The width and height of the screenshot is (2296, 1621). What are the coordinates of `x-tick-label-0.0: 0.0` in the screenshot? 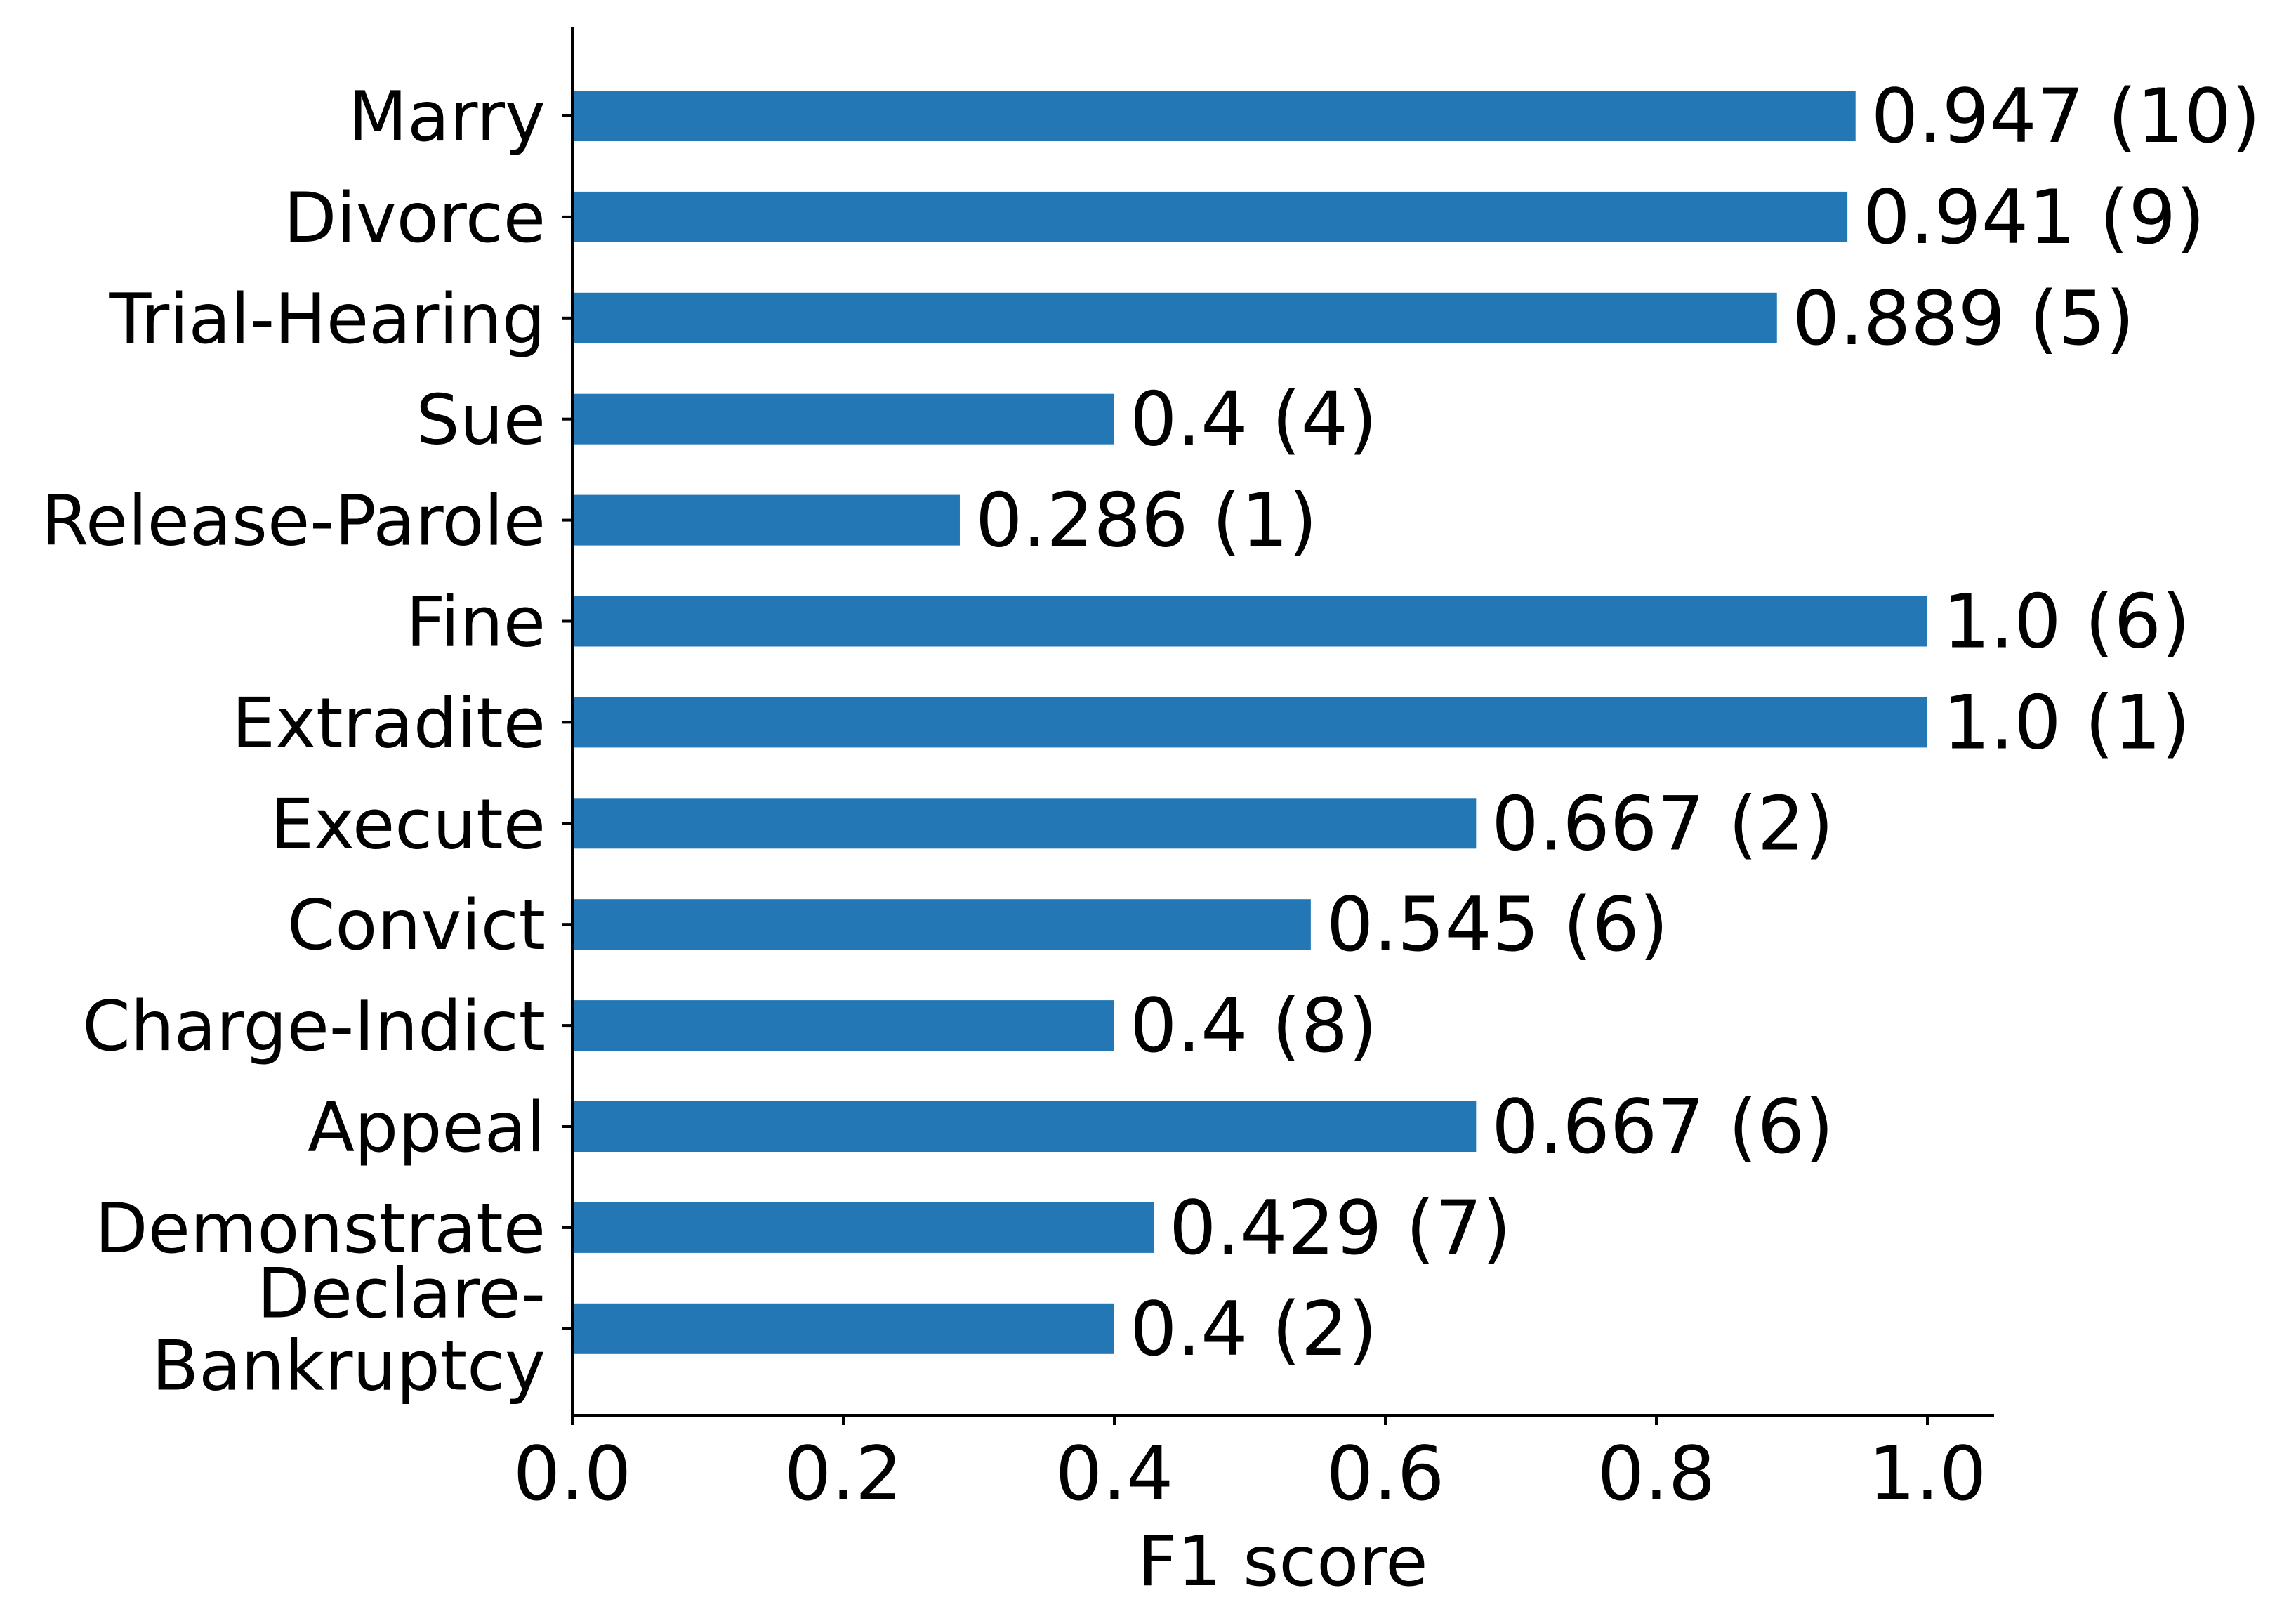 It's located at (572, 1474).